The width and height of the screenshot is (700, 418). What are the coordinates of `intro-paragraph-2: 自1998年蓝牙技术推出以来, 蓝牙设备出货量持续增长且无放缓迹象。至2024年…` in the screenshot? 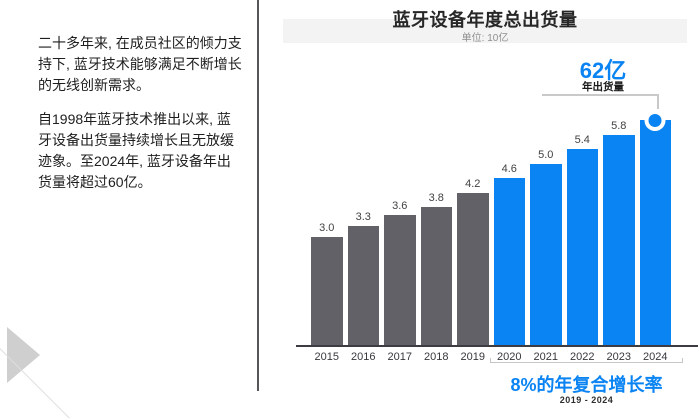 It's located at (136, 150).